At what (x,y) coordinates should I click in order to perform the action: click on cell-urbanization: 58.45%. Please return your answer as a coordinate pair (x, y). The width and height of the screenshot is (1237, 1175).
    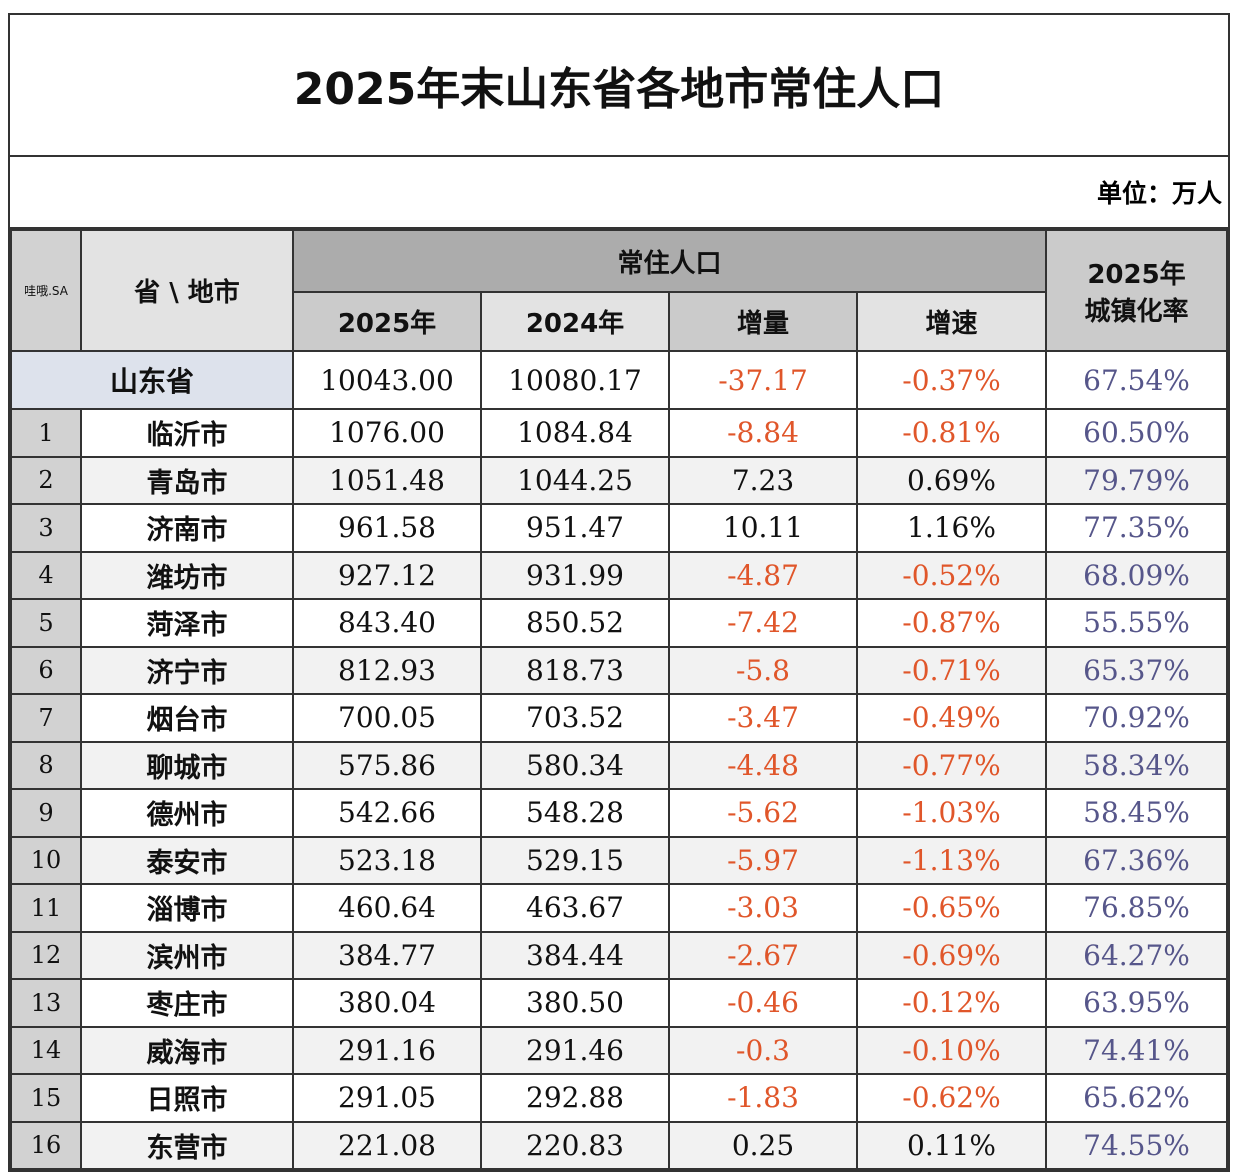
    Looking at the image, I should click on (1136, 813).